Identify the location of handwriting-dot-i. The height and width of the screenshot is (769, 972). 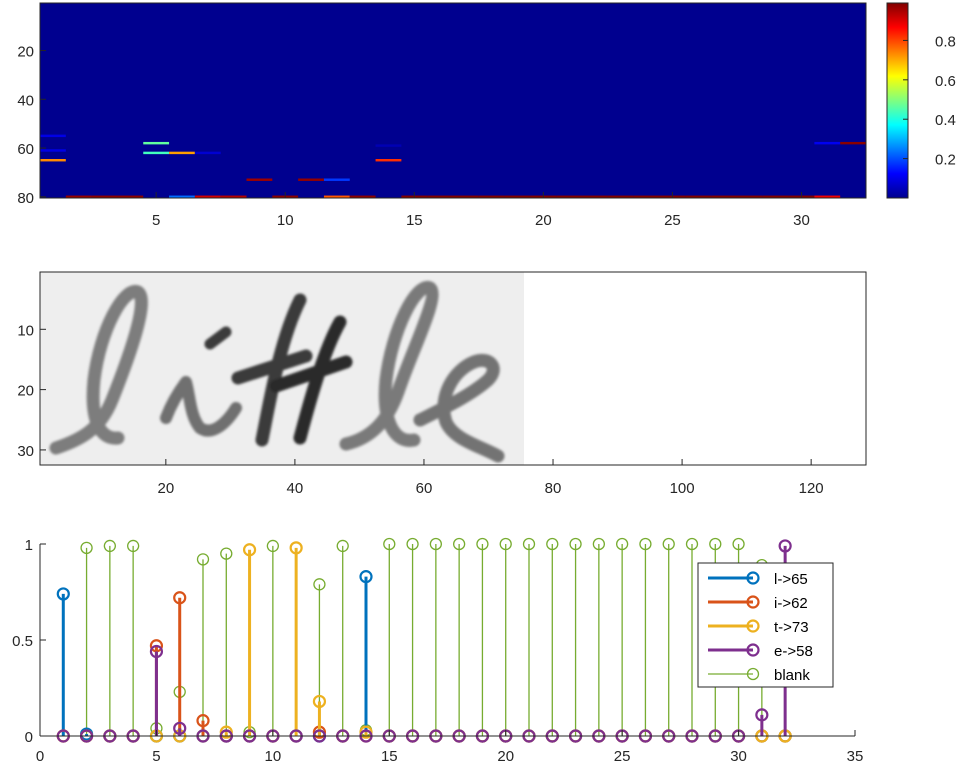
(218, 338).